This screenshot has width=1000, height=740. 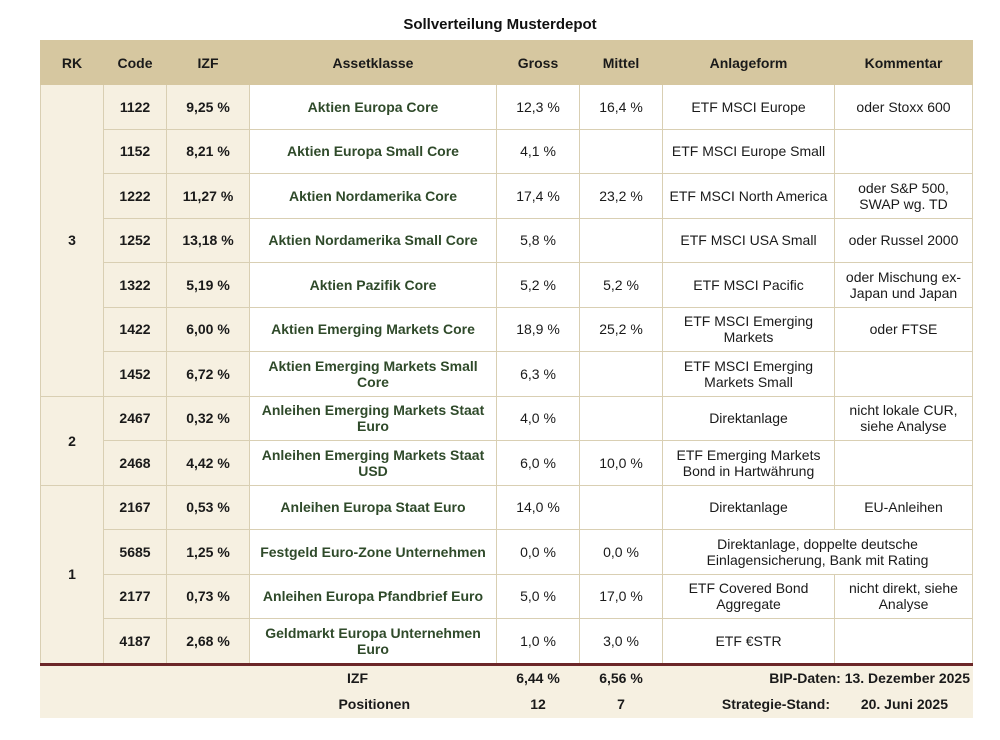 I want to click on gross-cell: 5,0 %, so click(x=538, y=596).